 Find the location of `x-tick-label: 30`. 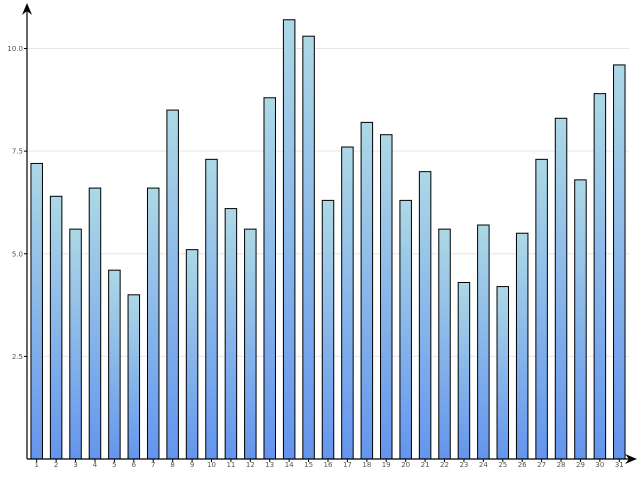

x-tick-label: 30 is located at coordinates (599, 465).